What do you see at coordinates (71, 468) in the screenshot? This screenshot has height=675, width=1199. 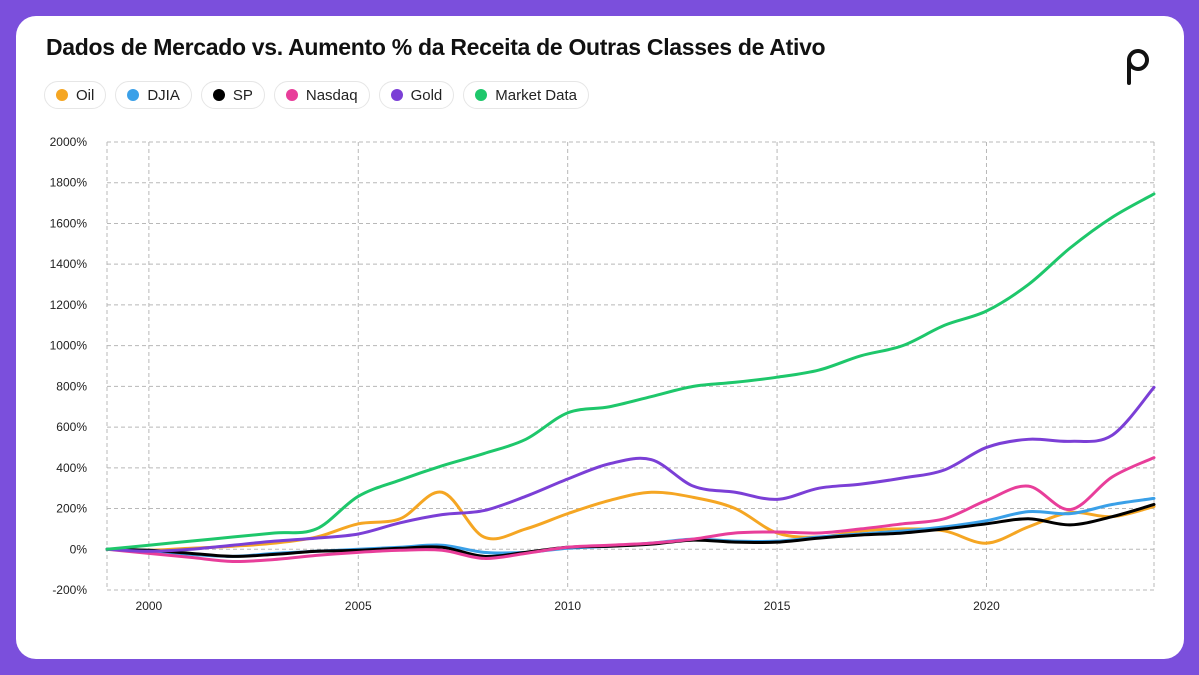 I see `y-tick-label: 400%` at bounding box center [71, 468].